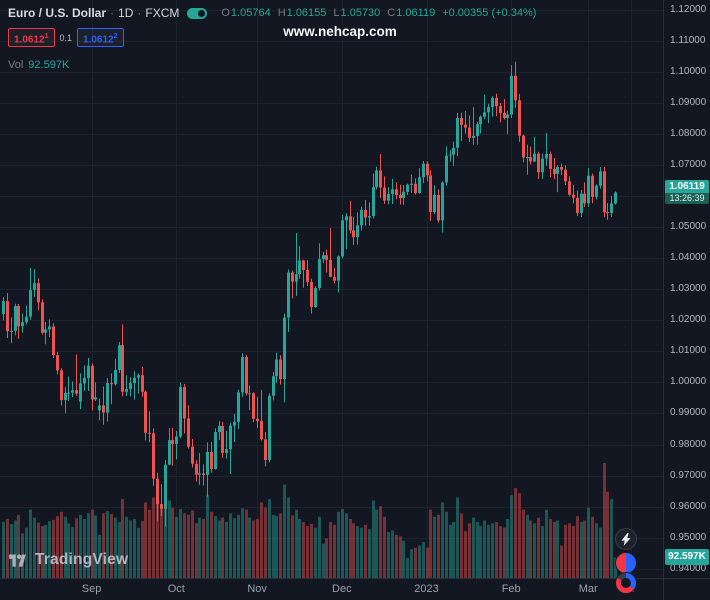  I want to click on sell-price: 1.0612, so click(29, 40).